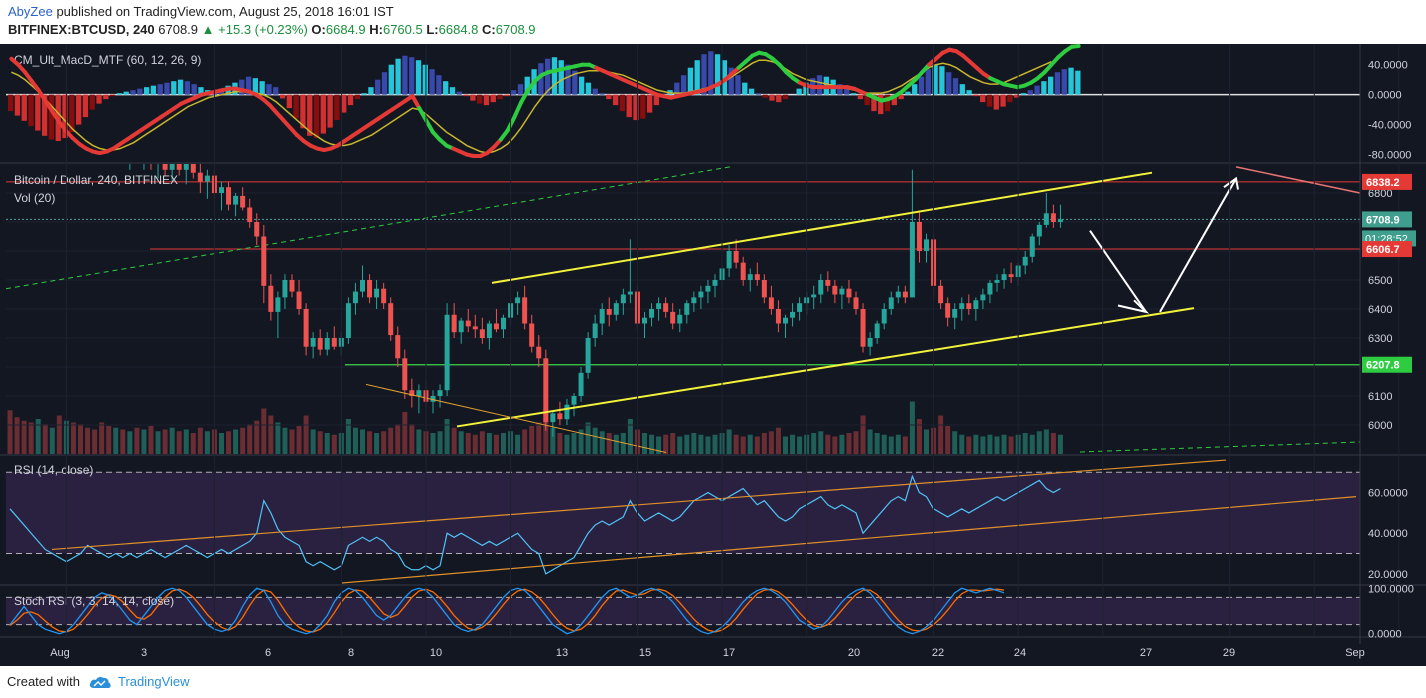  I want to click on time-tick-label: 10, so click(436, 653).